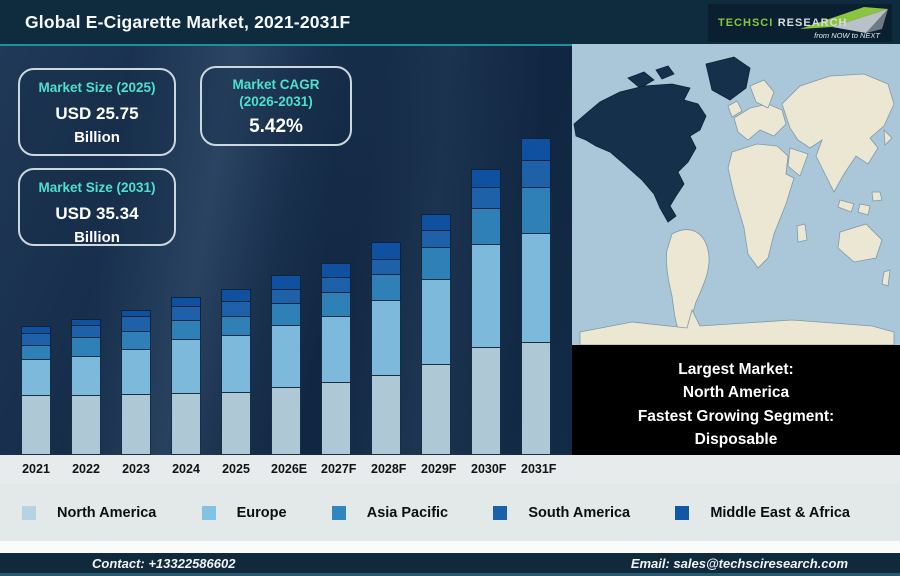 The height and width of the screenshot is (576, 900). Describe the element at coordinates (782, 22) in the screenshot. I see `logo-wordmark: TechSci Research` at that location.